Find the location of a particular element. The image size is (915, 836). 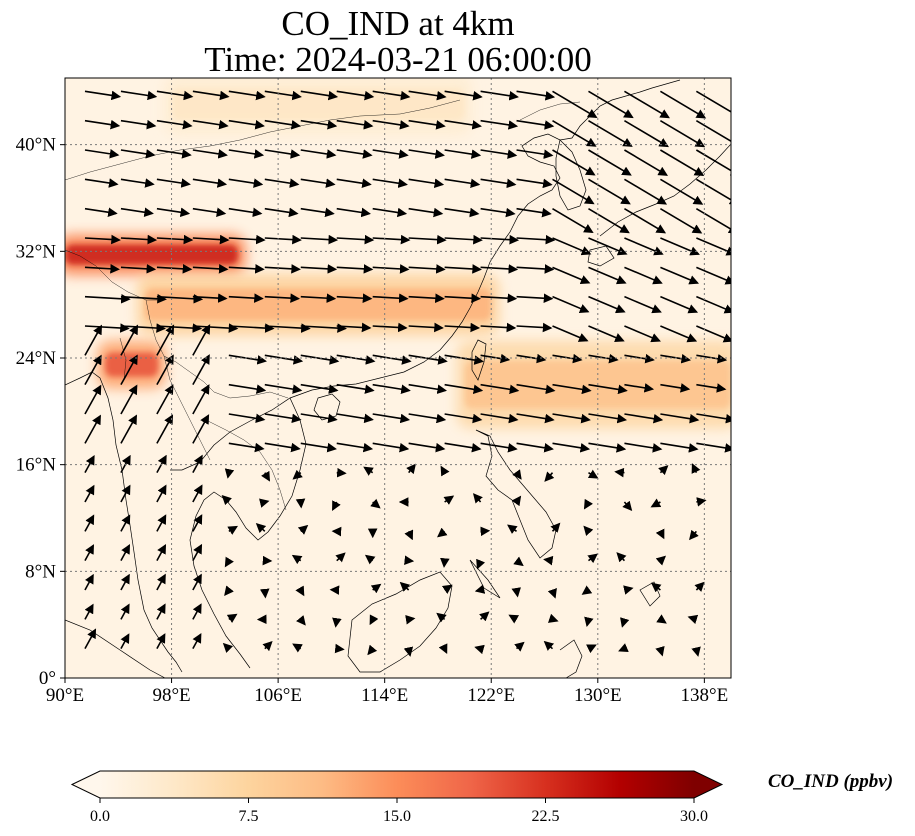

colorbar-tick-label: 15.0 is located at coordinates (397, 816).